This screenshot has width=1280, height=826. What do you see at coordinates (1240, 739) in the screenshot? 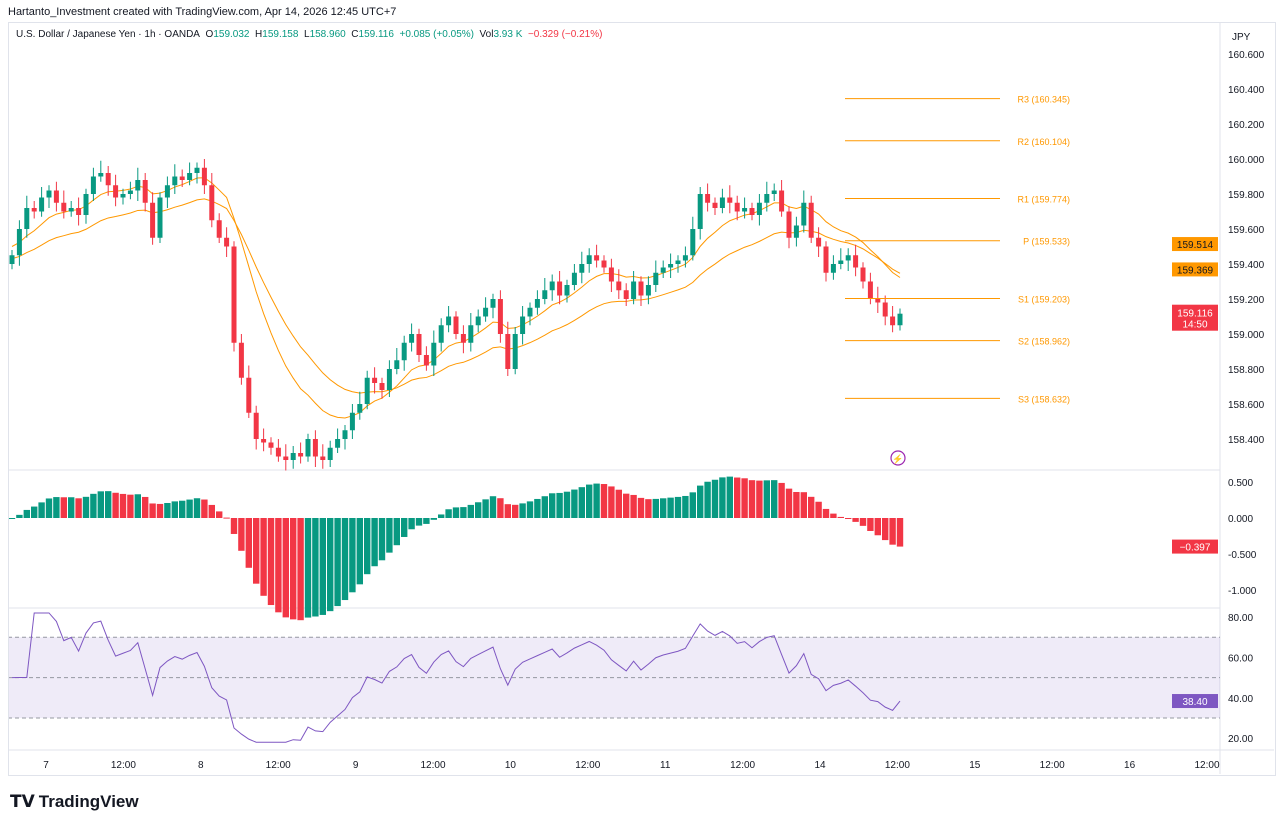
I see `rsi-tick: 20.00` at bounding box center [1240, 739].